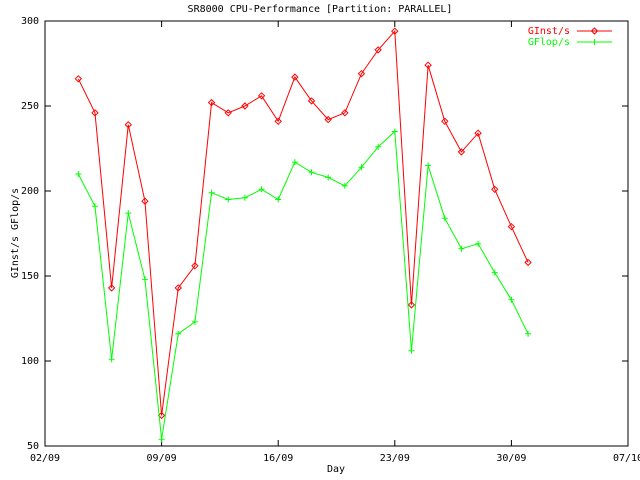  Describe the element at coordinates (549, 42) in the screenshot. I see `legend-label: GFlop/s` at that location.